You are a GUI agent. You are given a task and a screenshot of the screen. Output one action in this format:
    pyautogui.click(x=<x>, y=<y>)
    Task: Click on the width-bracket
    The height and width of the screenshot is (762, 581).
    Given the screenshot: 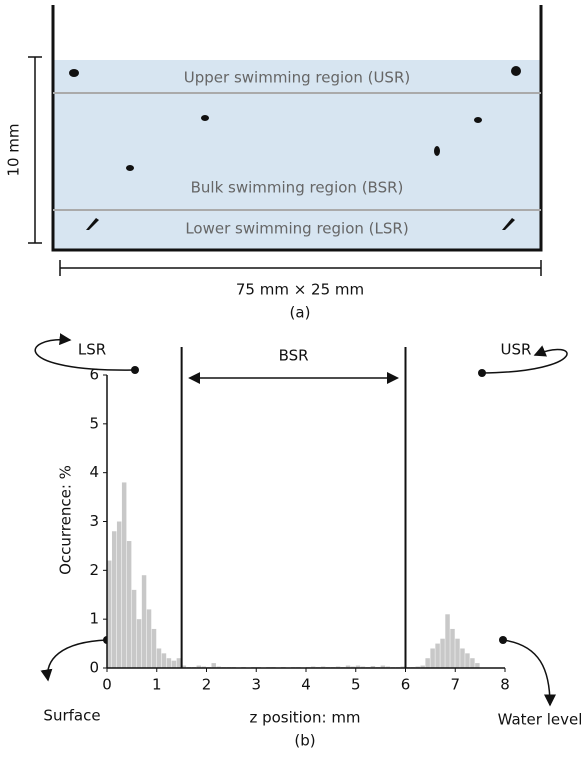 What is the action you would take?
    pyautogui.click(x=300, y=268)
    